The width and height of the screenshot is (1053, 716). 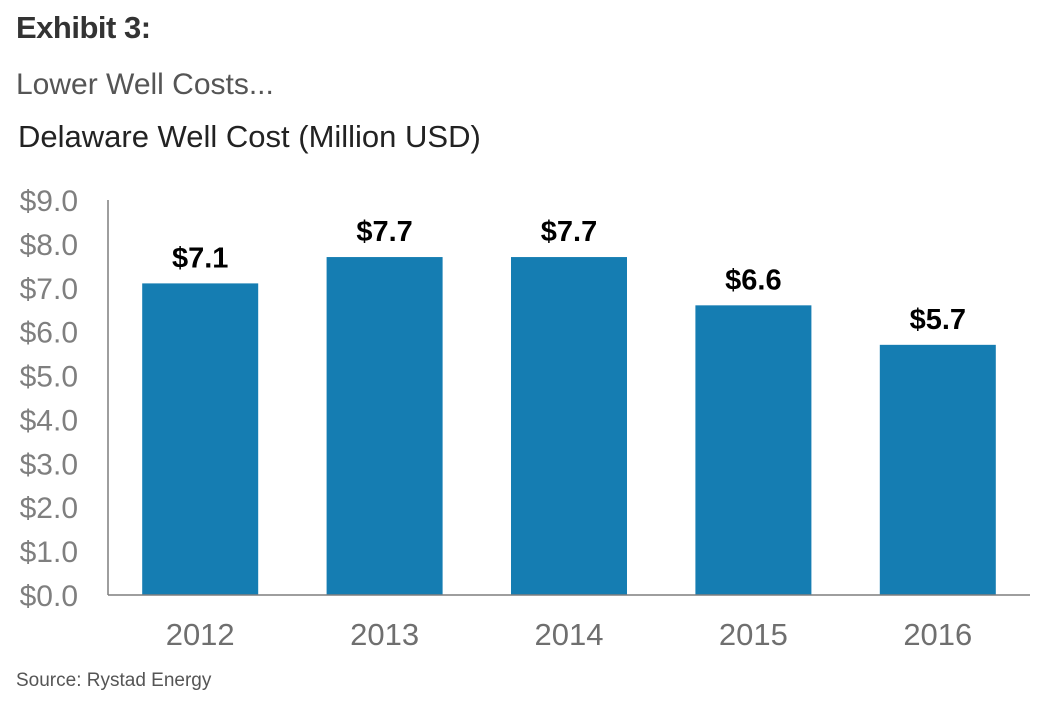 What do you see at coordinates (249, 136) in the screenshot?
I see `chart-title: Delaware Well Cost (Million USD)` at bounding box center [249, 136].